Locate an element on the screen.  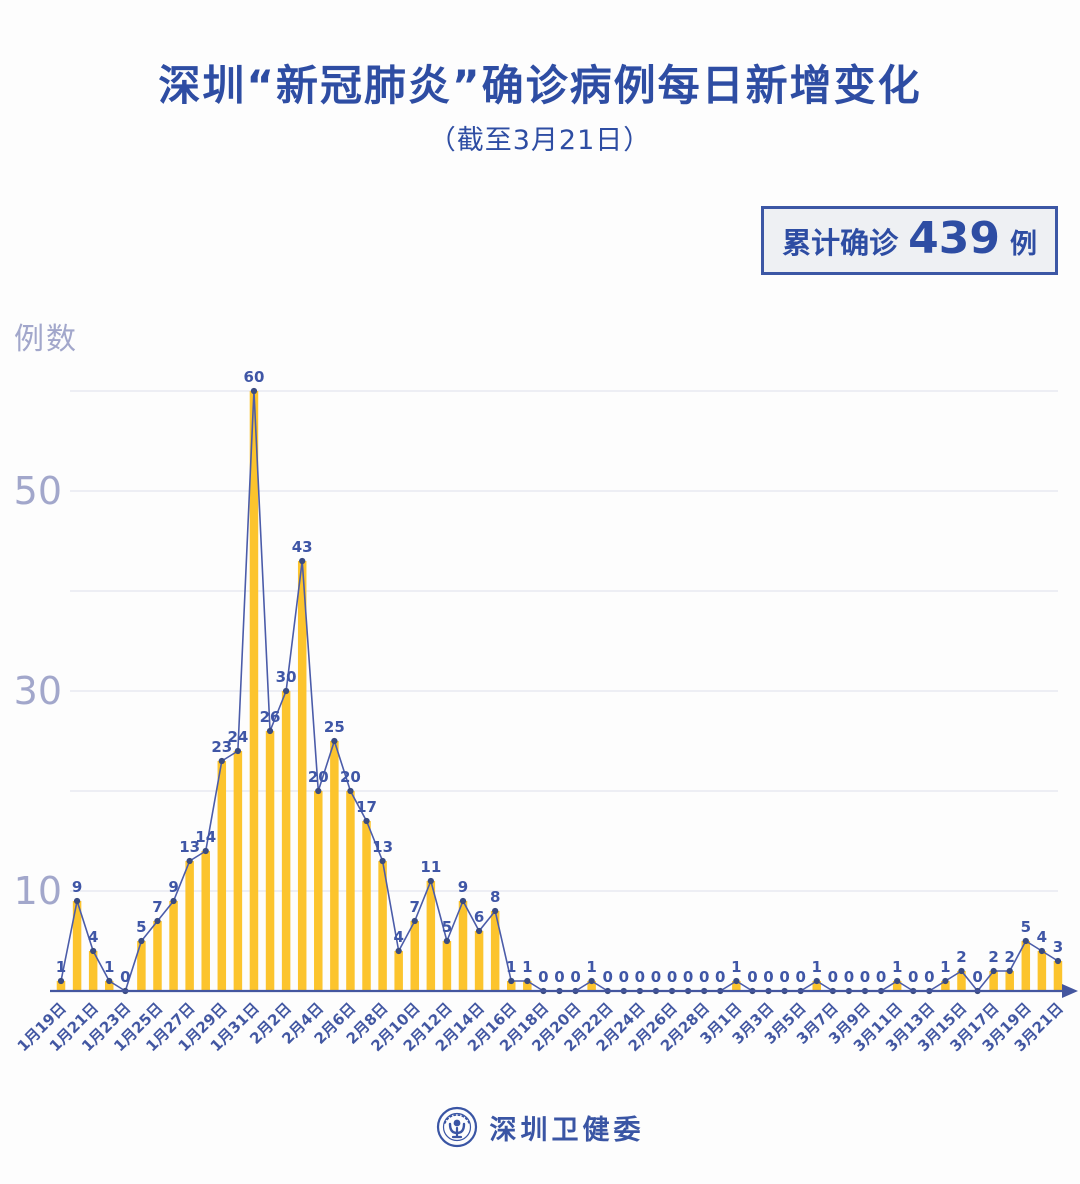
y-tick-labels-group: 10 30 50 is located at coordinates (38, 691).